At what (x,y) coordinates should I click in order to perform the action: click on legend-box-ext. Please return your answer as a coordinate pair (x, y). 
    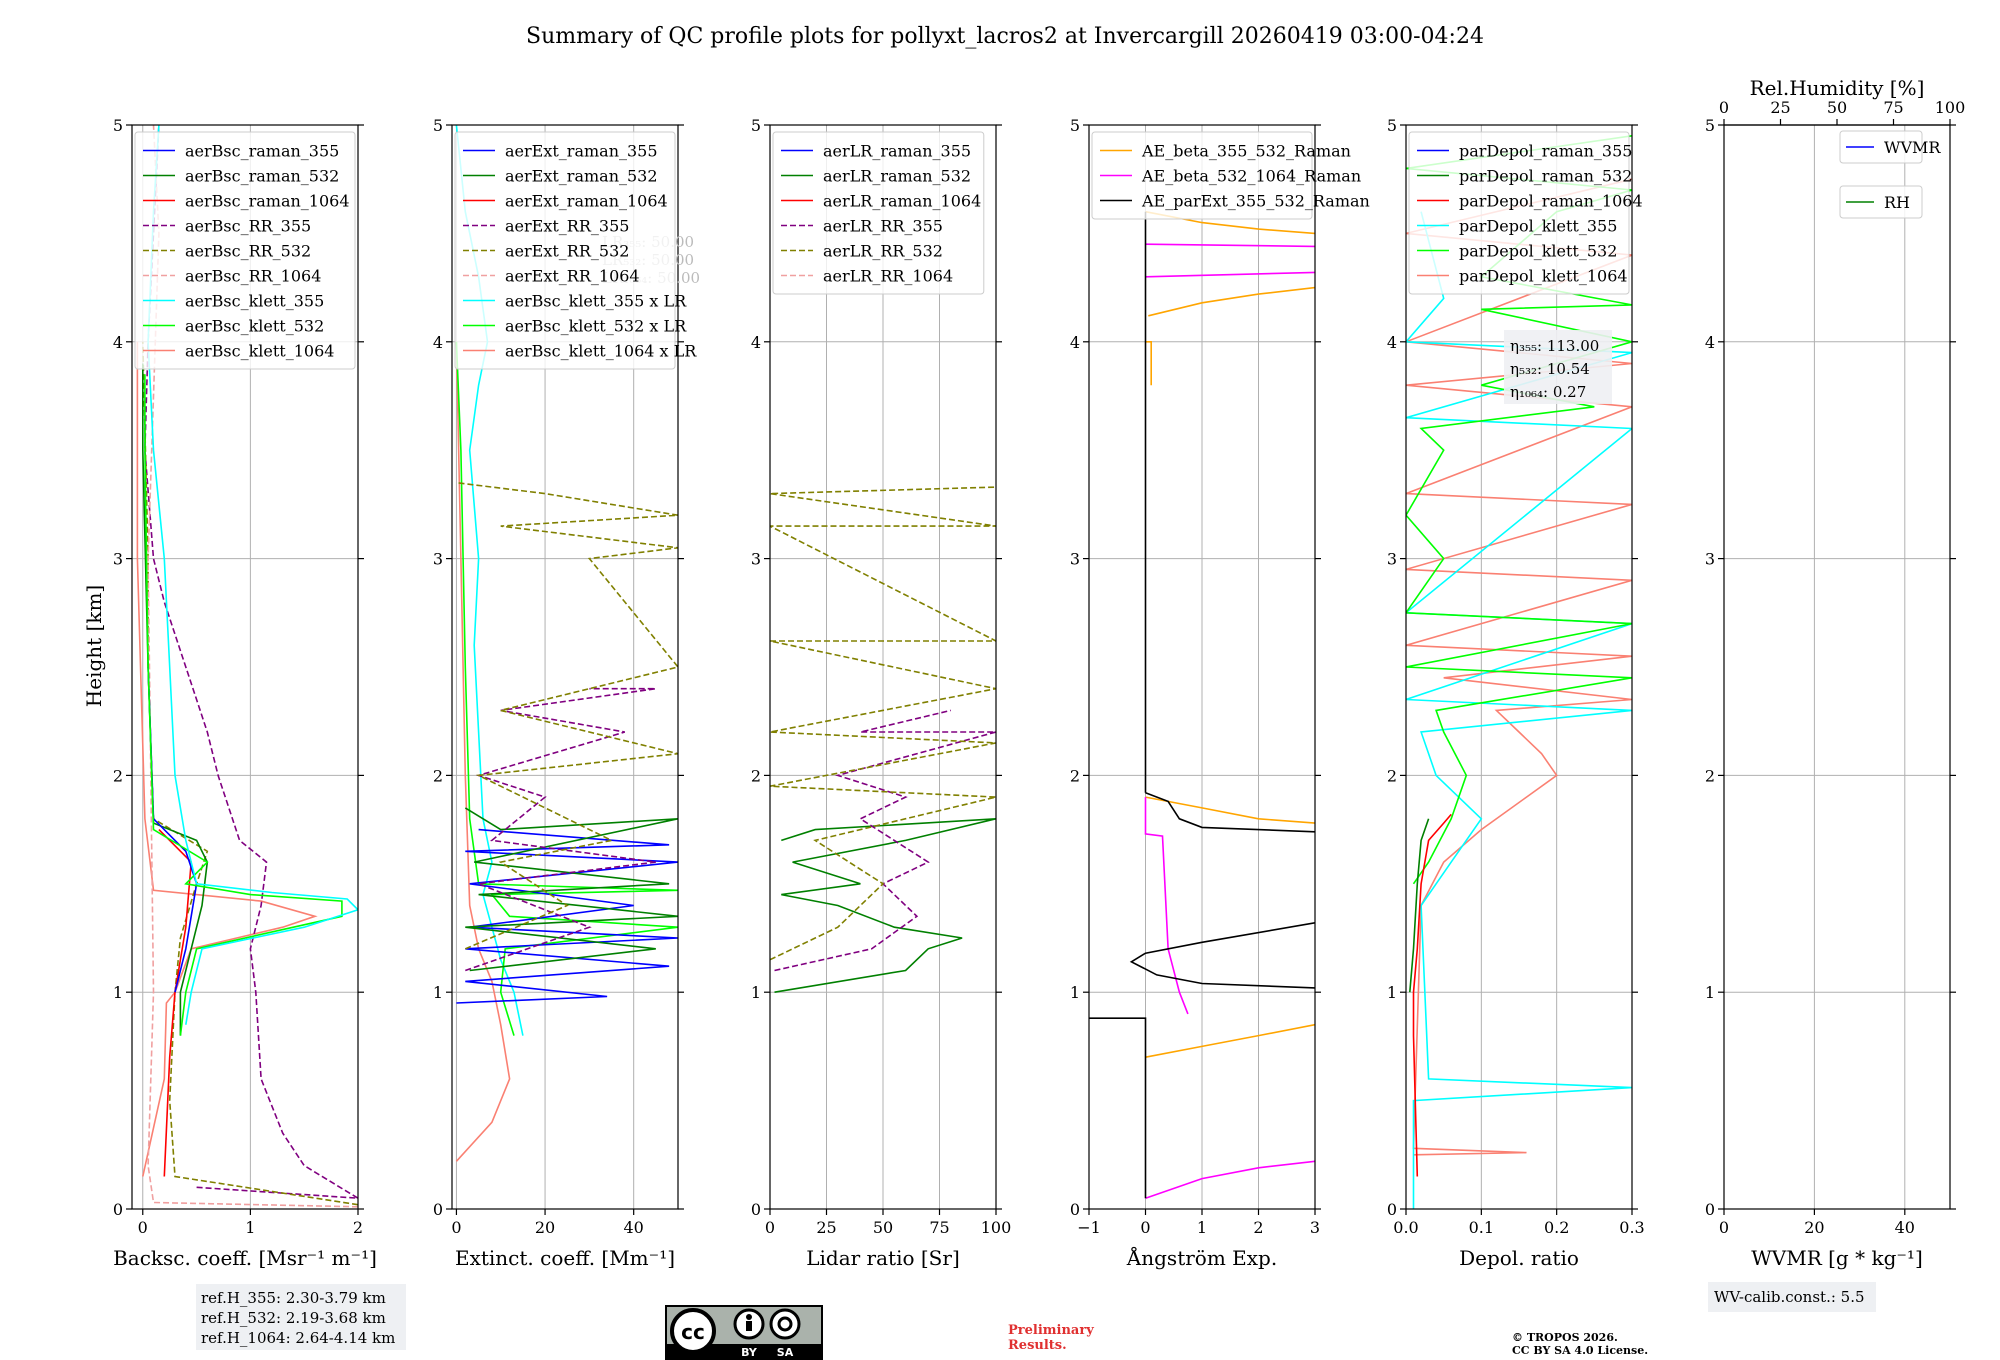
    Looking at the image, I should click on (565, 250).